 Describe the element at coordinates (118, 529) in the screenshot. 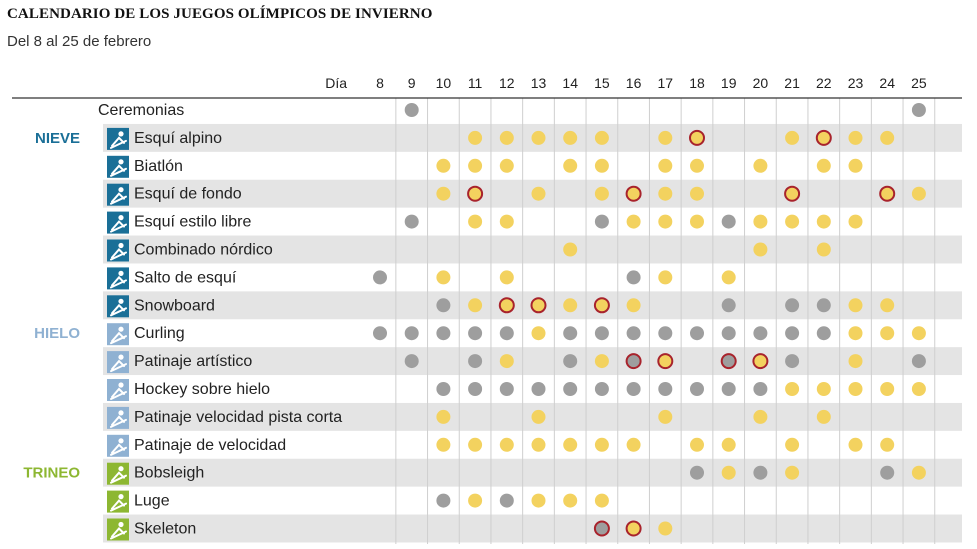

I see `skeleton-icon` at that location.